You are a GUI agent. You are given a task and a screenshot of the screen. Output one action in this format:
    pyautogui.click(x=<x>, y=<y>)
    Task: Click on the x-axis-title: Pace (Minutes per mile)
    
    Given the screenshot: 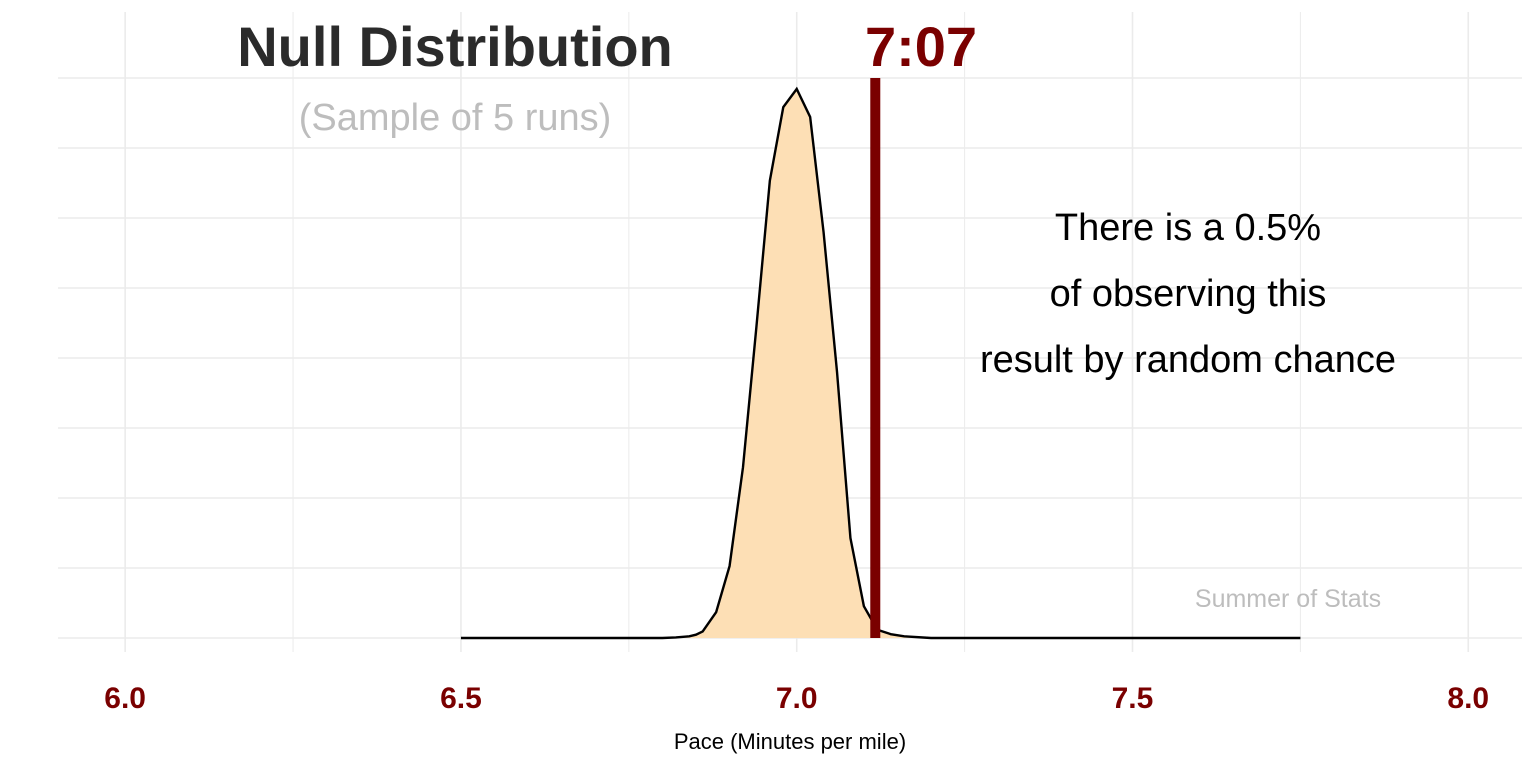 What is the action you would take?
    pyautogui.click(x=790, y=741)
    